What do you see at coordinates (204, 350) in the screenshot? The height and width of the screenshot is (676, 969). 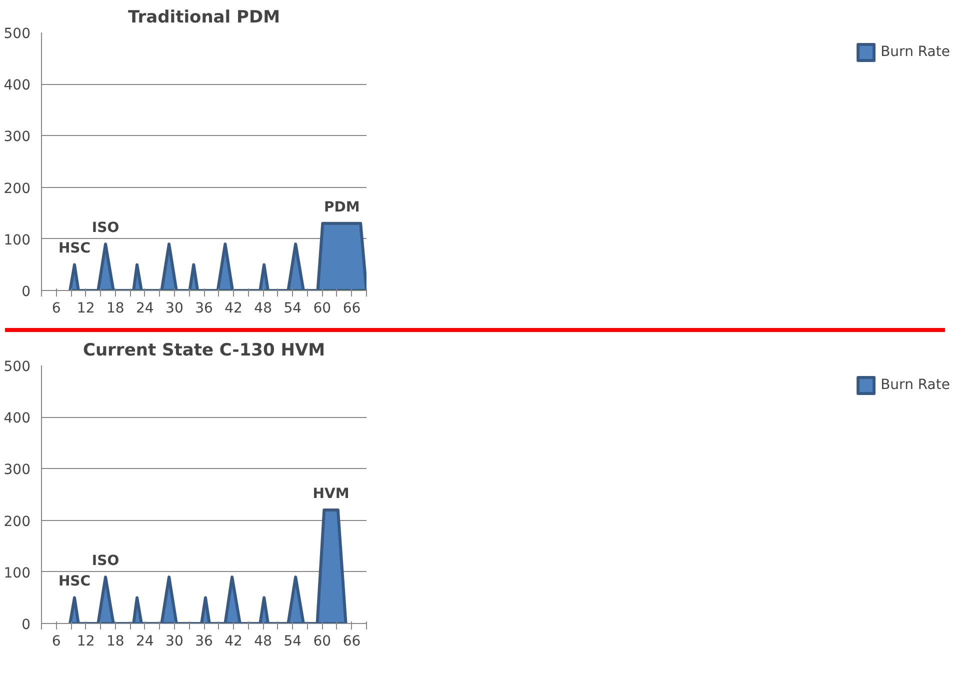 I see `chart-title: Current State C-130 HVM` at bounding box center [204, 350].